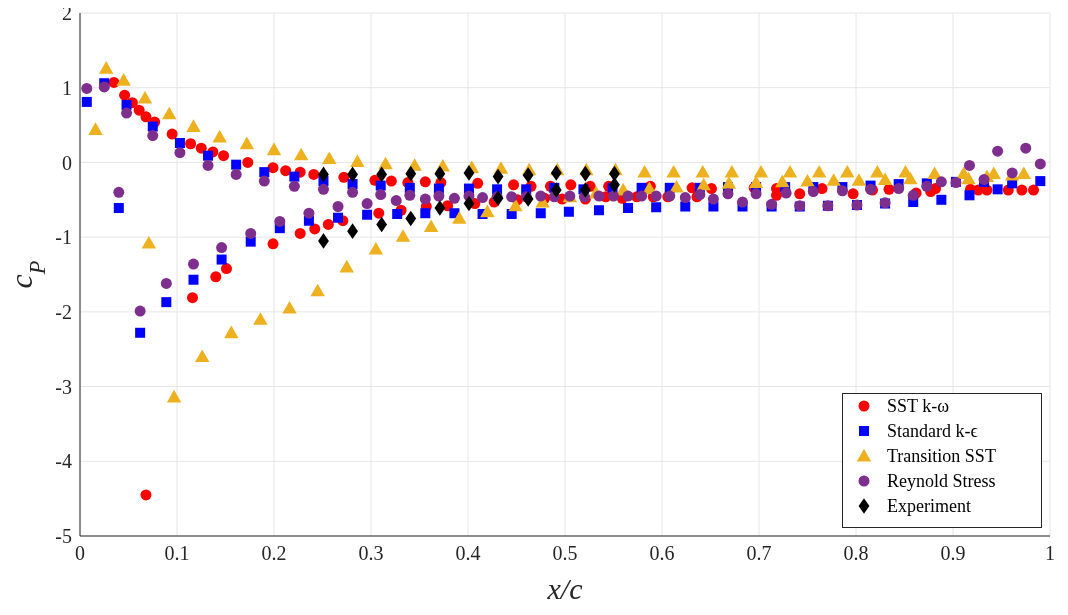 The height and width of the screenshot is (615, 1068). What do you see at coordinates (67, 162) in the screenshot?
I see `y-tick-label: 0` at bounding box center [67, 162].